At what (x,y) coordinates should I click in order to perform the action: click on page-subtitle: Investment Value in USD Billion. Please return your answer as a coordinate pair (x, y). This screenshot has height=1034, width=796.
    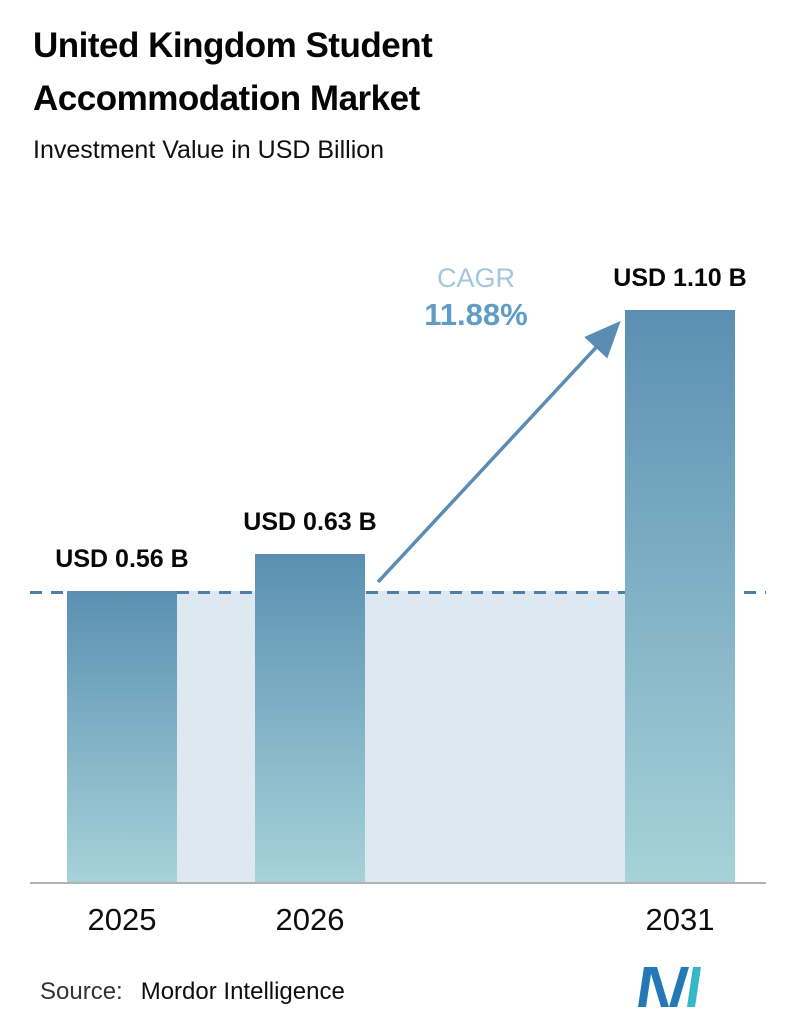
    Looking at the image, I should click on (209, 150).